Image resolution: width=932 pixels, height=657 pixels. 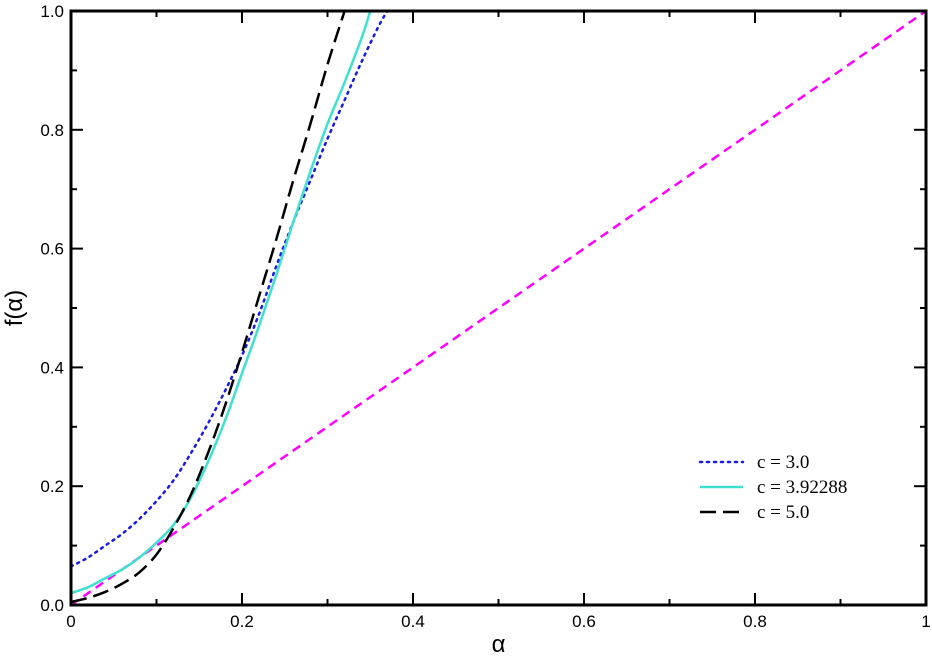 I want to click on legend-label: c = 3.0, so click(x=783, y=462).